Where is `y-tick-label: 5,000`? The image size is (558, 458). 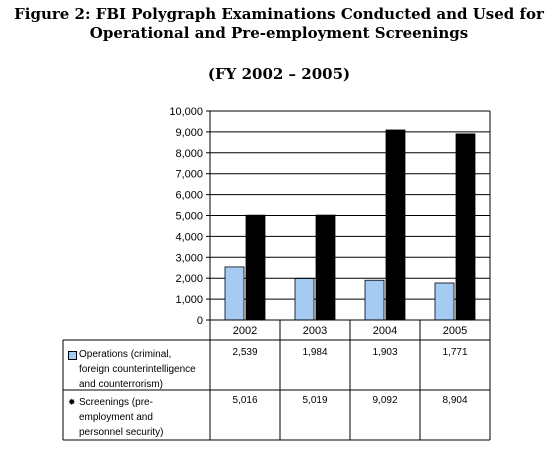
y-tick-label: 5,000 is located at coordinates (189, 217).